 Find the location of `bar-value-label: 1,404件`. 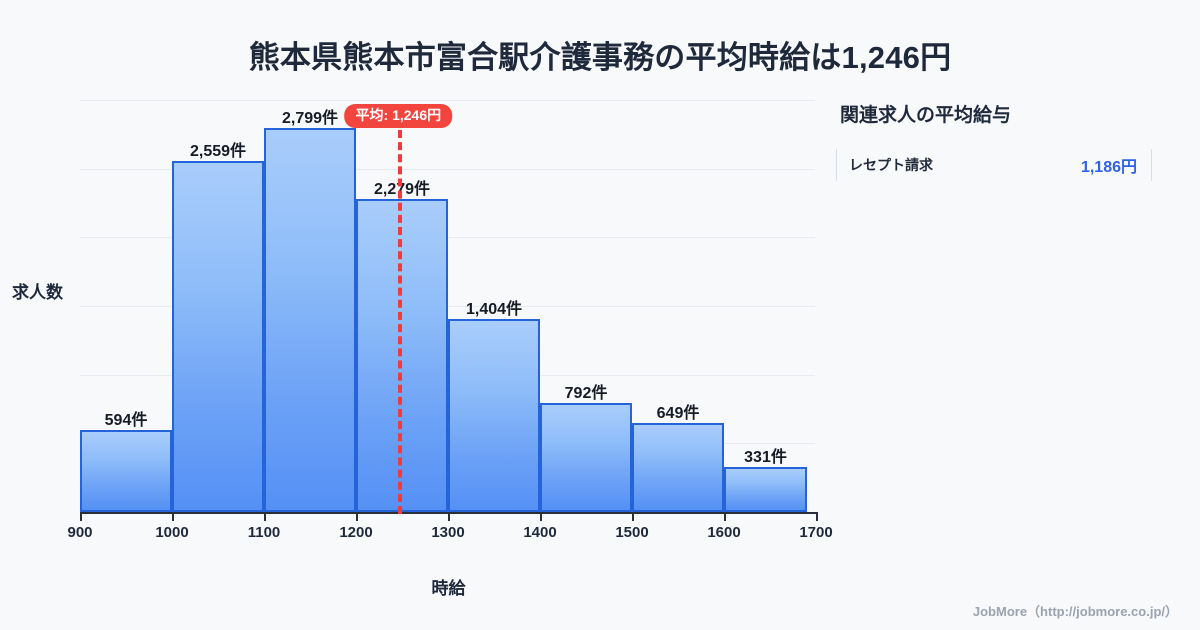

bar-value-label: 1,404件 is located at coordinates (494, 310).